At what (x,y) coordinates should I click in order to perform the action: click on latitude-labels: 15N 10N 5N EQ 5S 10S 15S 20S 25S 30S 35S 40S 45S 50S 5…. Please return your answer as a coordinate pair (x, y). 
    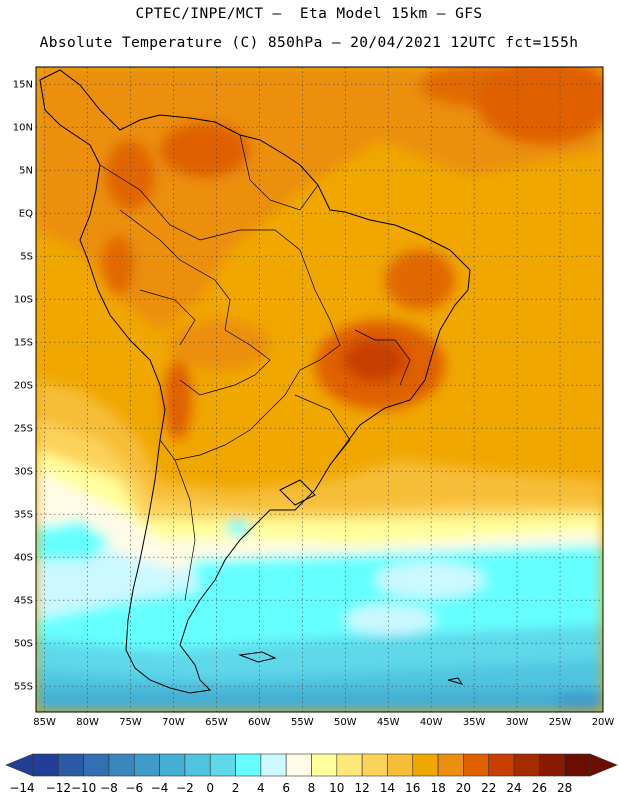
    Looking at the image, I should click on (23, 386).